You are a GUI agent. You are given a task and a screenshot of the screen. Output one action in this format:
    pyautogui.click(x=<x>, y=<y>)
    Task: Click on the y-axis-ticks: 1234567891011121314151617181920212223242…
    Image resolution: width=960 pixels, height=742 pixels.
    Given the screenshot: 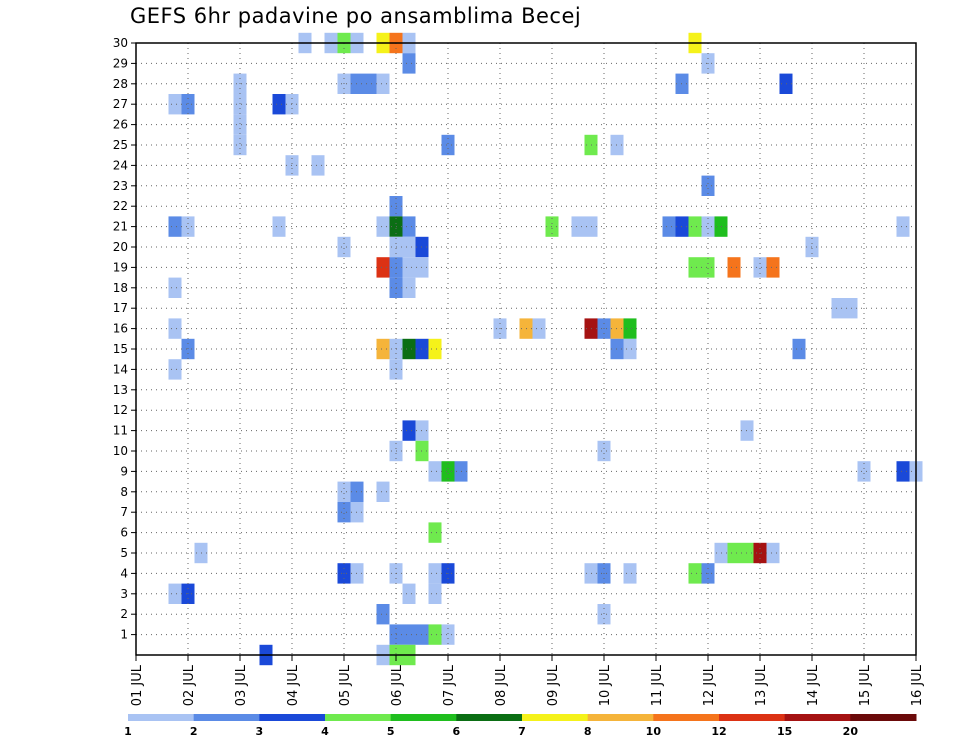 What is the action you would take?
    pyautogui.click(x=124, y=339)
    